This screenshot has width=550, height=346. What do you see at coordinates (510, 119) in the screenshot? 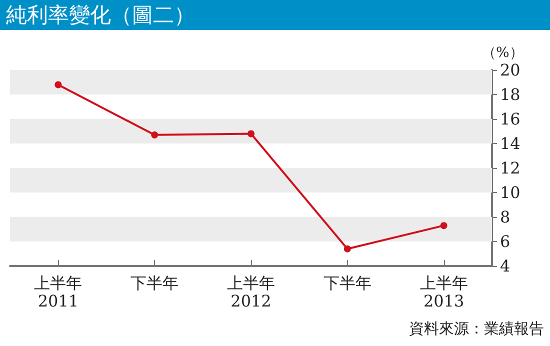
I see `y-tick-label: 16` at bounding box center [510, 119].